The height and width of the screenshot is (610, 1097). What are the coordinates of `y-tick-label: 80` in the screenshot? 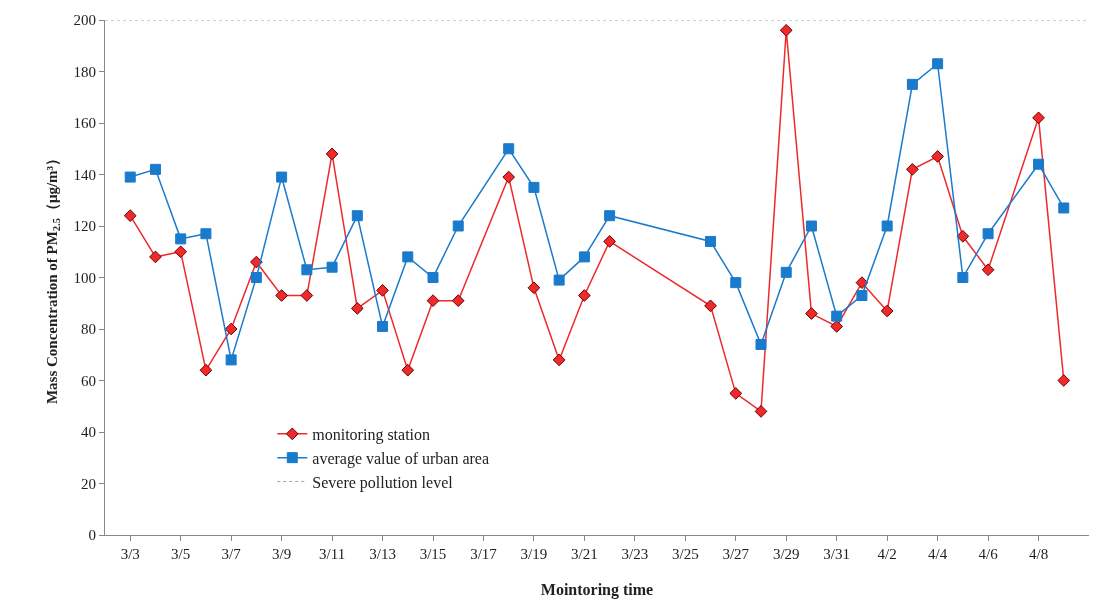 It's located at (88, 329).